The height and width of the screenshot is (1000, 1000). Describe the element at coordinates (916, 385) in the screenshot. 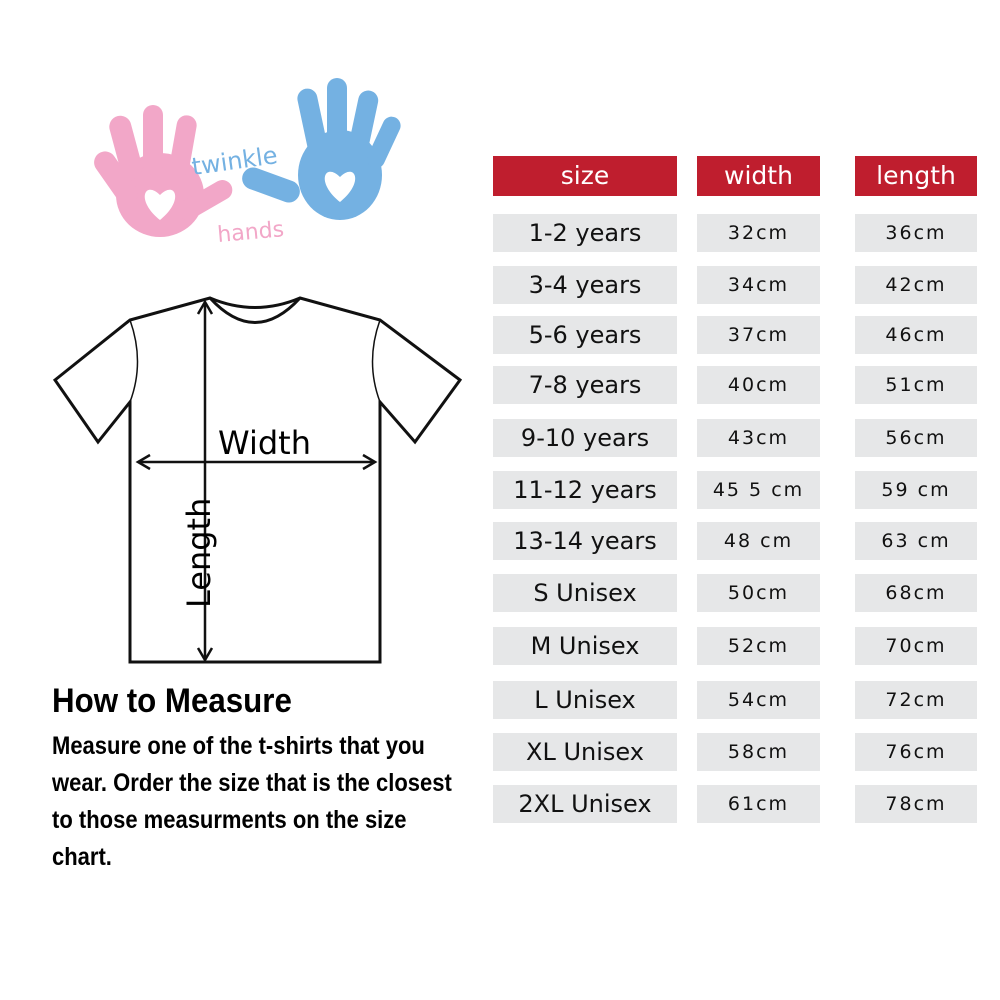

I see `length-cell: 51cm` at that location.